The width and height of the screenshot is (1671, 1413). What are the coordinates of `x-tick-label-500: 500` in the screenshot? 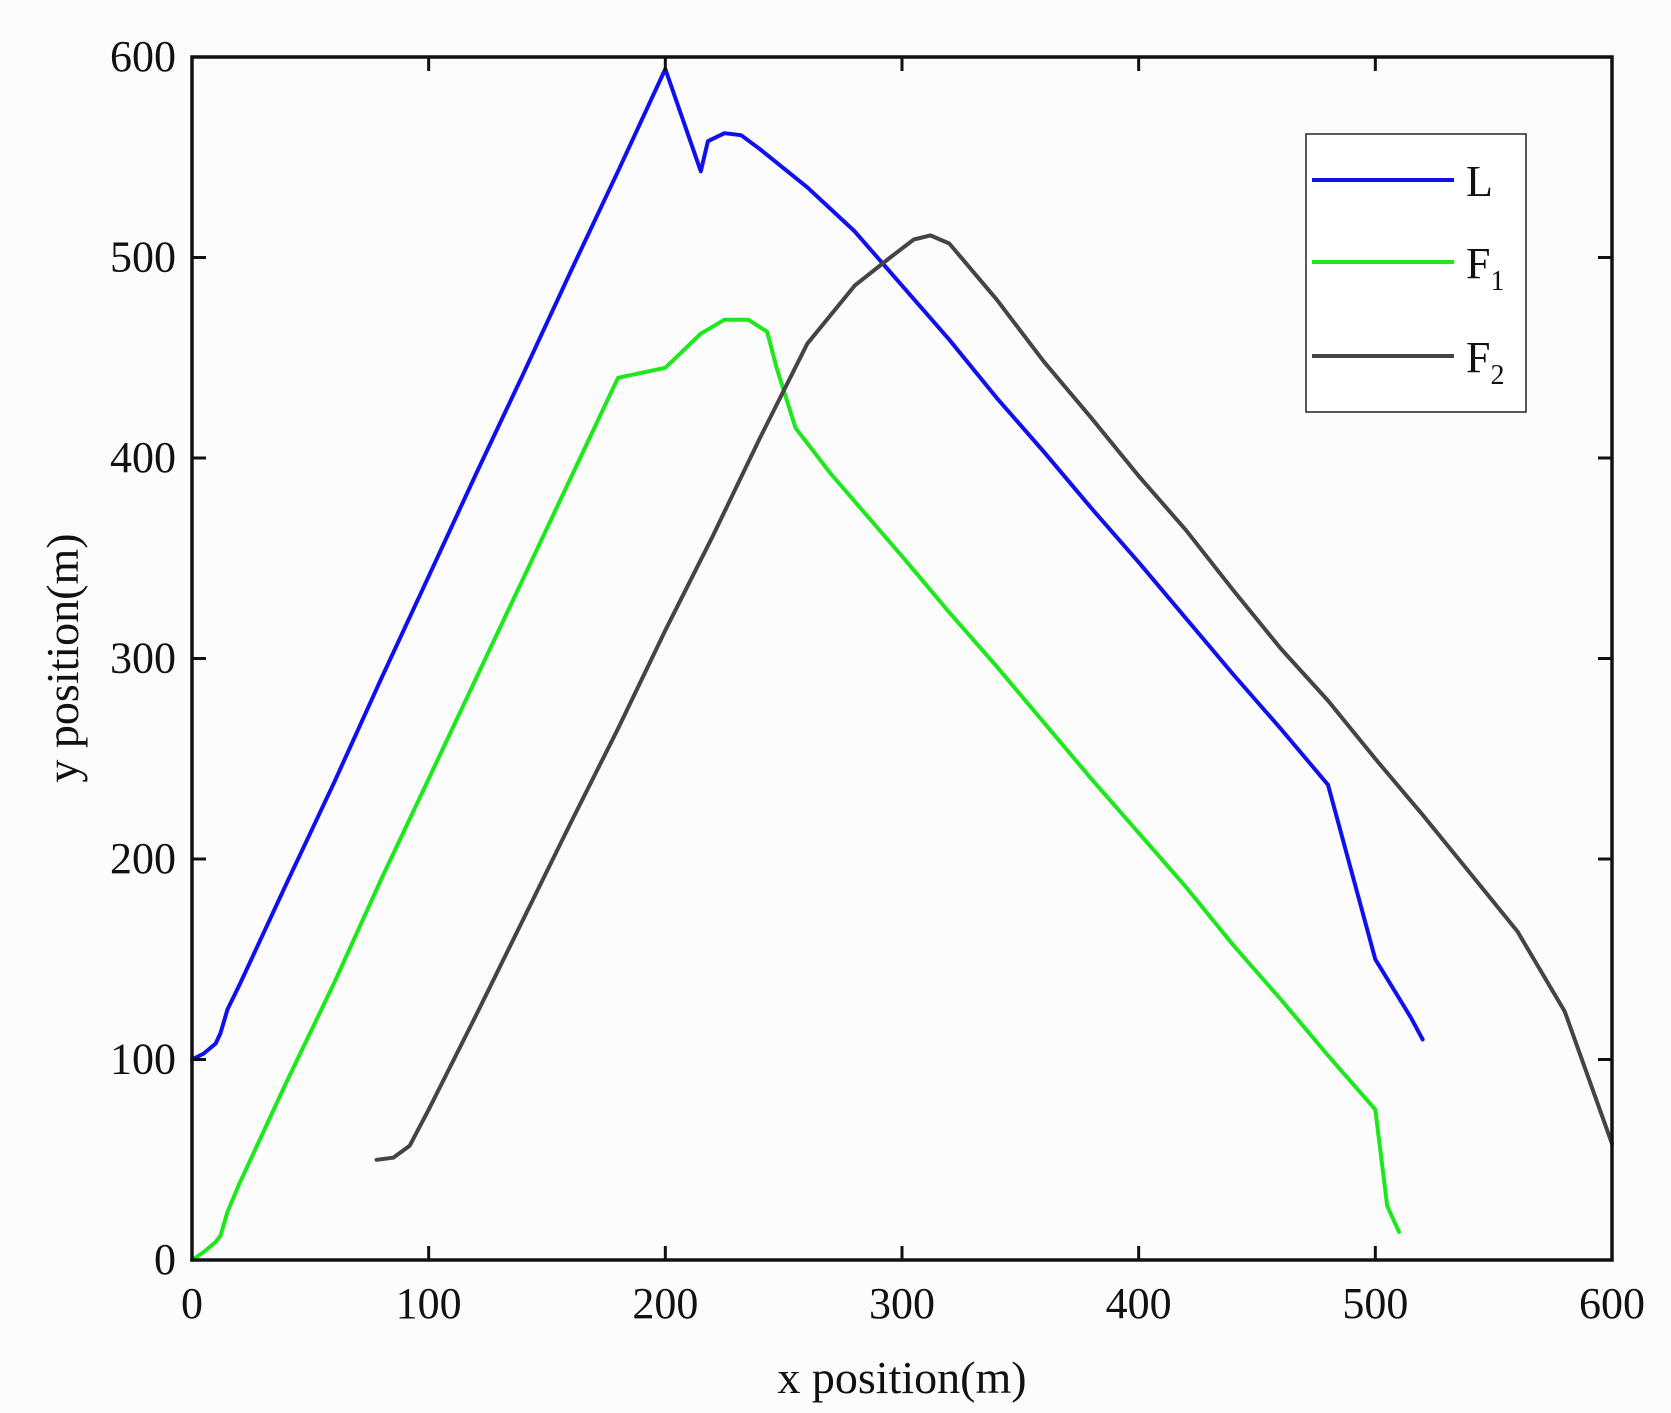 It's located at (1375, 1303).